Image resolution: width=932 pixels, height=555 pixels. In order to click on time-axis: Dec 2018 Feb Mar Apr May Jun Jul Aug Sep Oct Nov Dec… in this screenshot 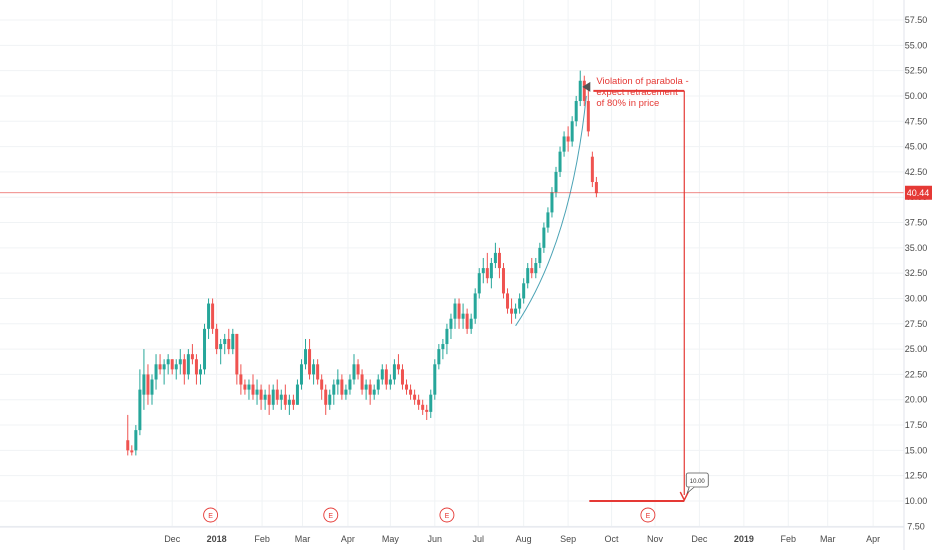, I will do `click(522, 539)`.